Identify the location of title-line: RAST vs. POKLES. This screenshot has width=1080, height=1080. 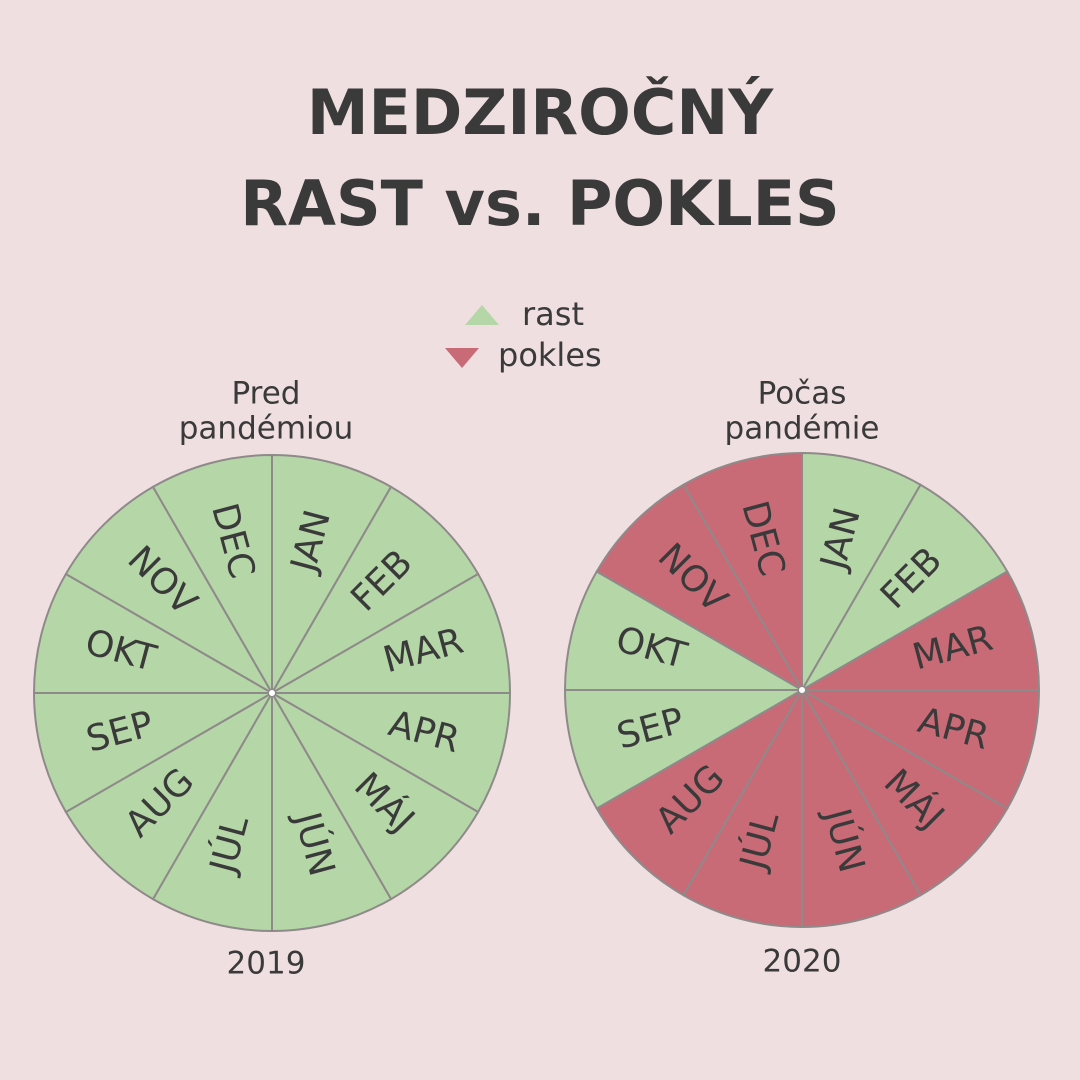
(539, 203).